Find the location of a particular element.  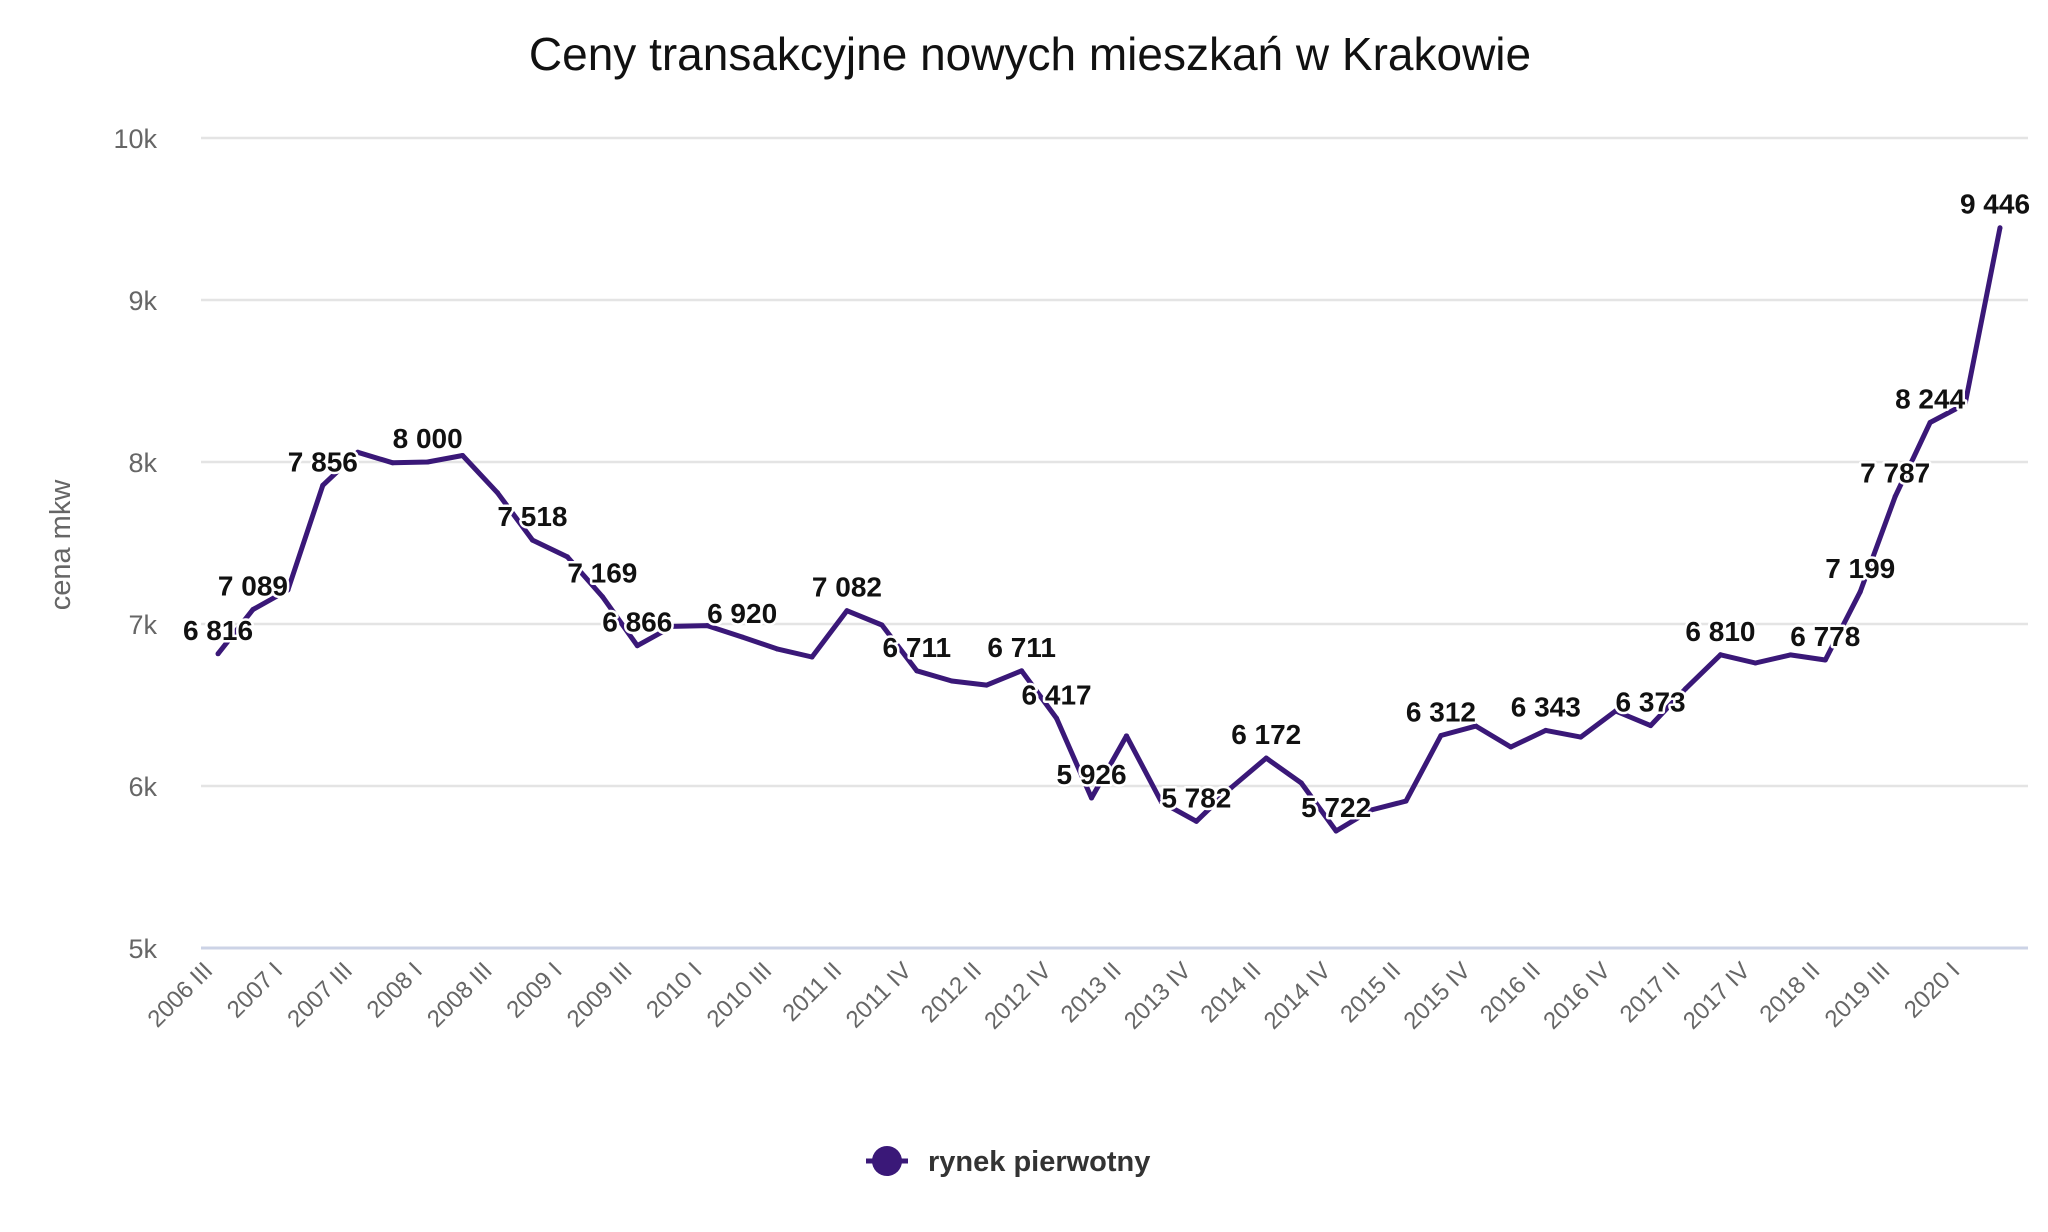

data-label: 5 722 is located at coordinates (1336, 807).